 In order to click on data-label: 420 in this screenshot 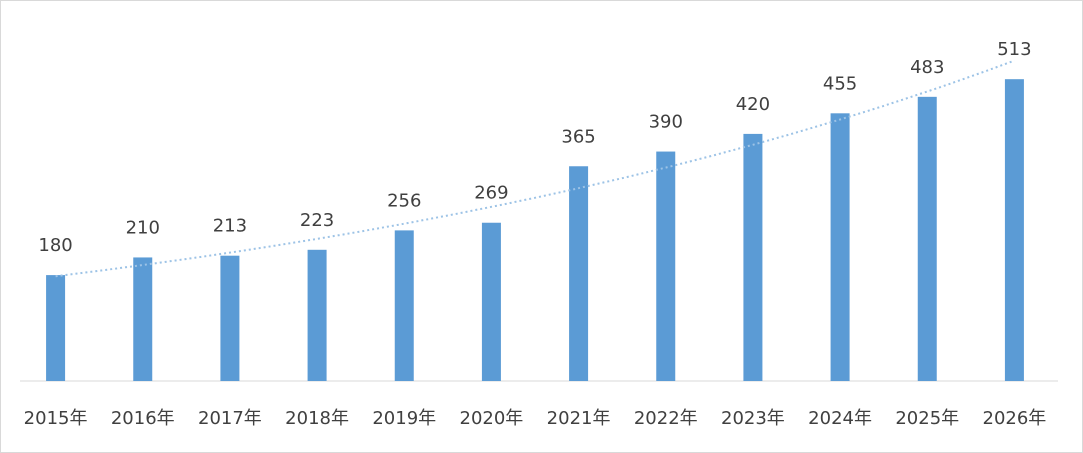, I will do `click(753, 104)`.